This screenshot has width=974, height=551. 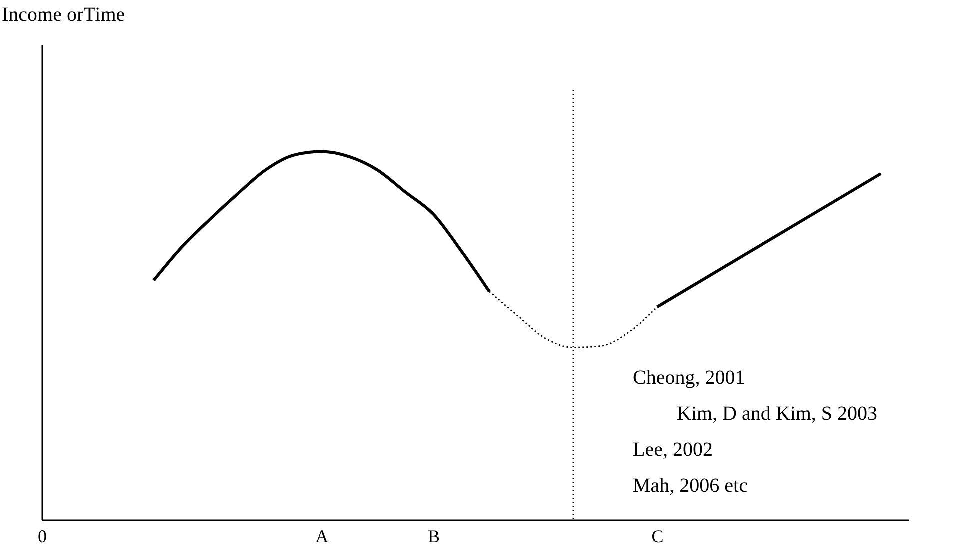 I want to click on text: Income orTime, so click(x=64, y=15).